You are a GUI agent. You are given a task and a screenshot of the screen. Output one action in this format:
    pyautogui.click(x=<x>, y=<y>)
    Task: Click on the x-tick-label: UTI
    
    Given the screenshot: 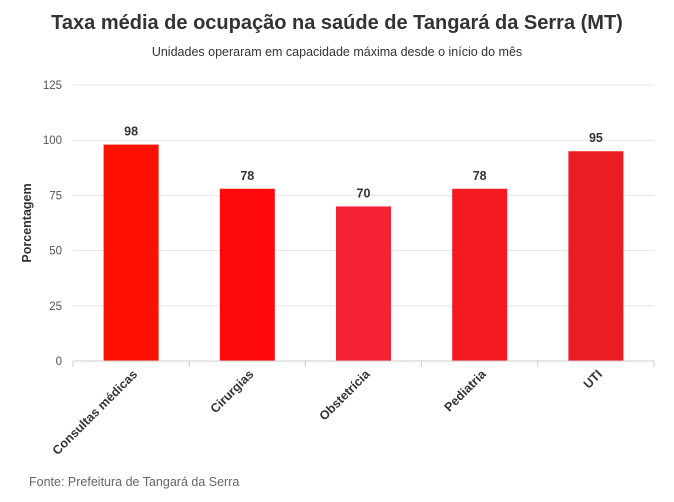 What is the action you would take?
    pyautogui.click(x=593, y=379)
    